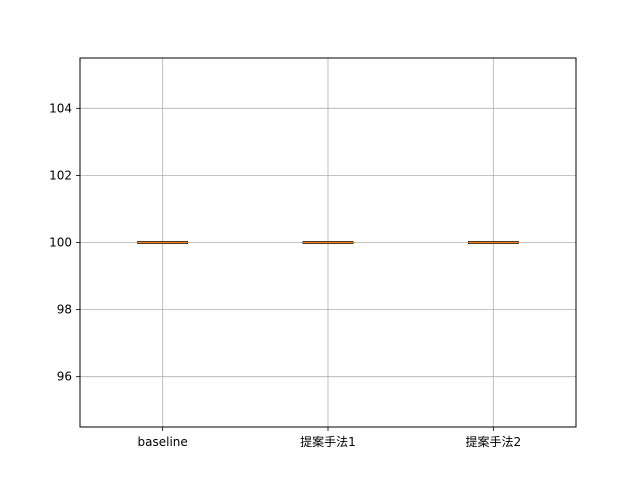  What do you see at coordinates (163, 442) in the screenshot?
I see `x-tick-label: baseline` at bounding box center [163, 442].